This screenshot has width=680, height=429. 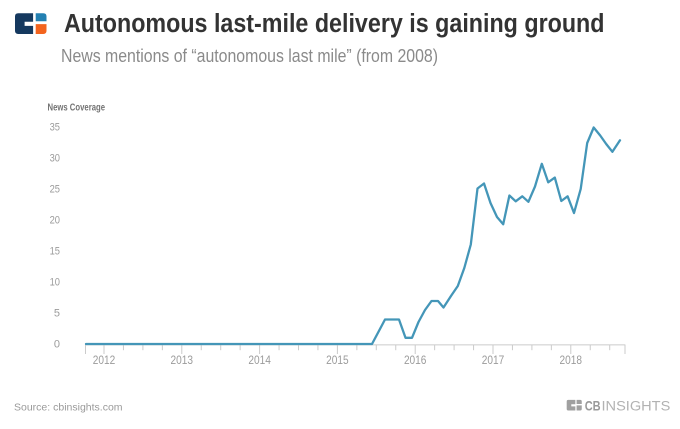 I want to click on svg-text: Source: cbinsights.com, so click(x=68, y=407).